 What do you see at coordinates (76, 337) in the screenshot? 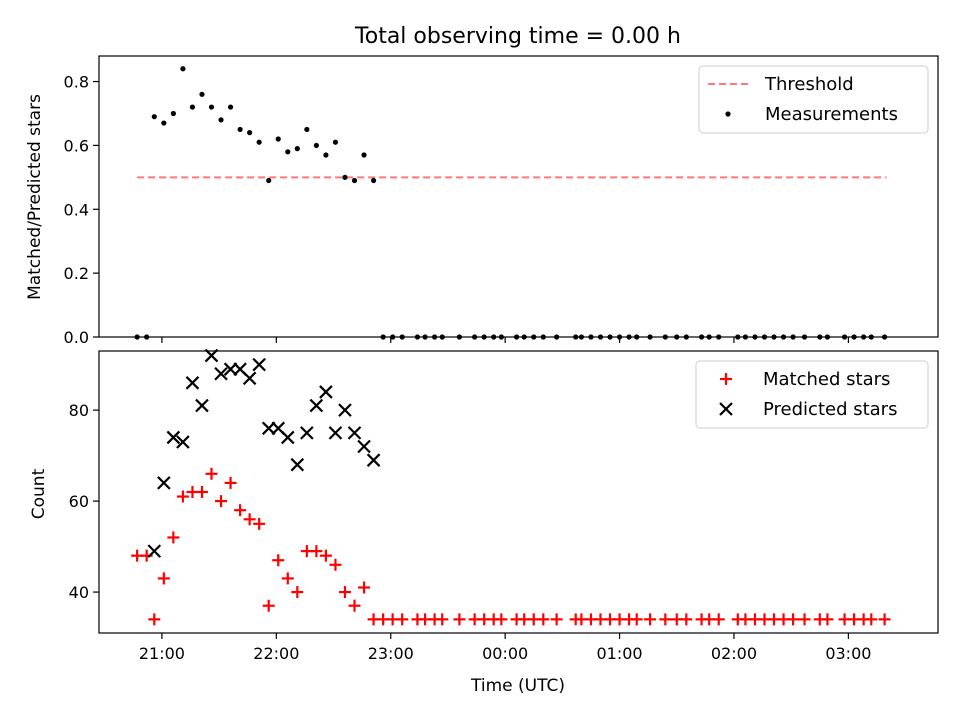
I see `y-tick-label: 0.0` at bounding box center [76, 337].